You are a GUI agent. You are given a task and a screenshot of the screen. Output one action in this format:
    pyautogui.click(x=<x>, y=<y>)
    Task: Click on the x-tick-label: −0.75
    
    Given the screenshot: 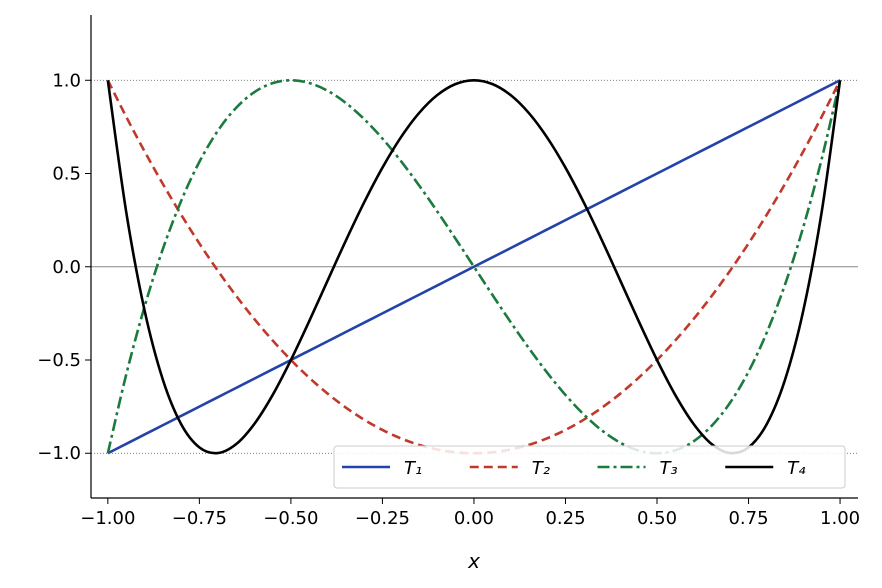 What is the action you would take?
    pyautogui.click(x=199, y=518)
    